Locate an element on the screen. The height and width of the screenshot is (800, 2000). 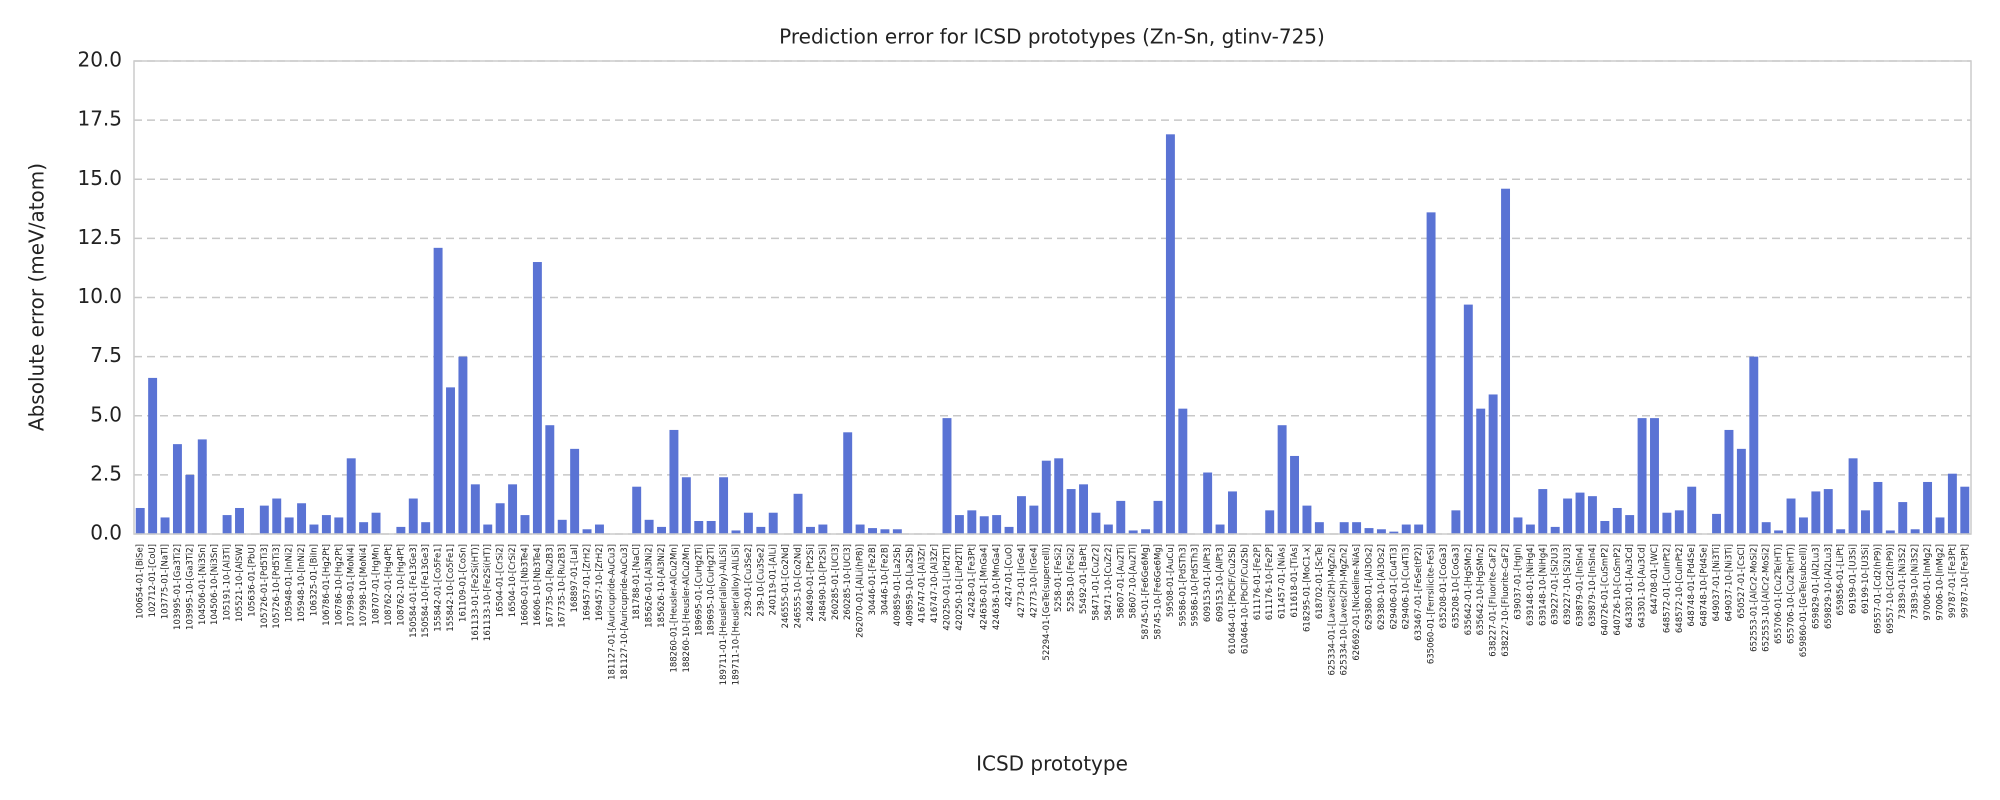
x-tick-label: 58471-10-[CuZr2] is located at coordinates (1109, 582).